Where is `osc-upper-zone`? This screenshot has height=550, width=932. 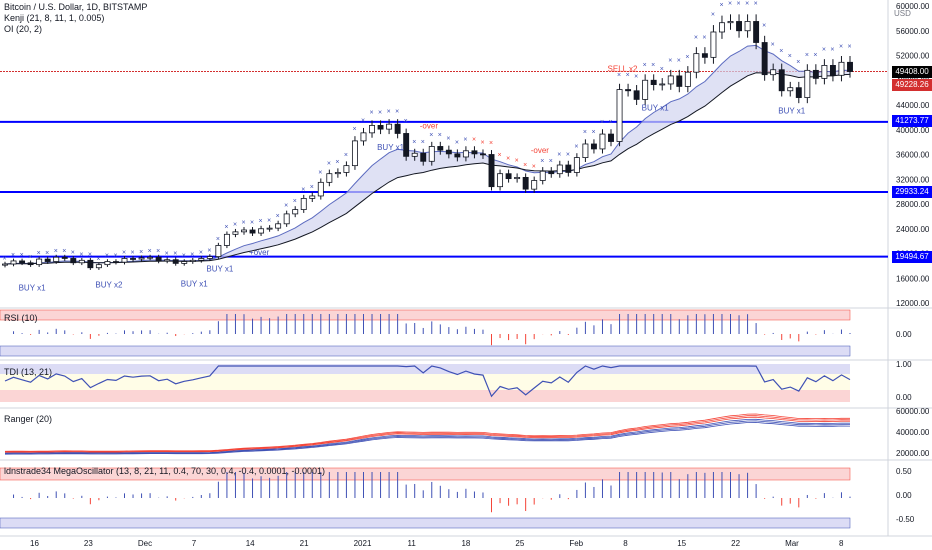
osc-upper-zone is located at coordinates (425, 474).